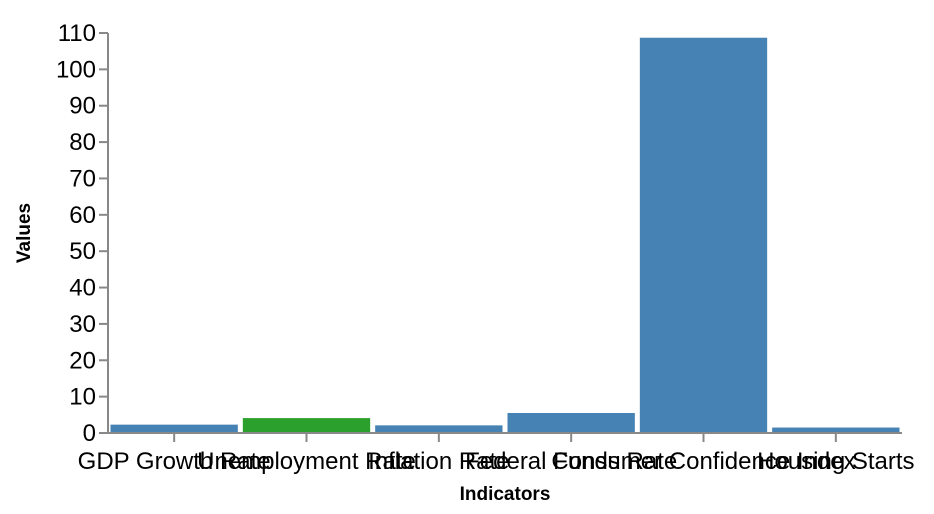 This screenshot has width=934, height=514. Describe the element at coordinates (703, 461) in the screenshot. I see `x-tick-label: Consumer Confidence Index` at that location.